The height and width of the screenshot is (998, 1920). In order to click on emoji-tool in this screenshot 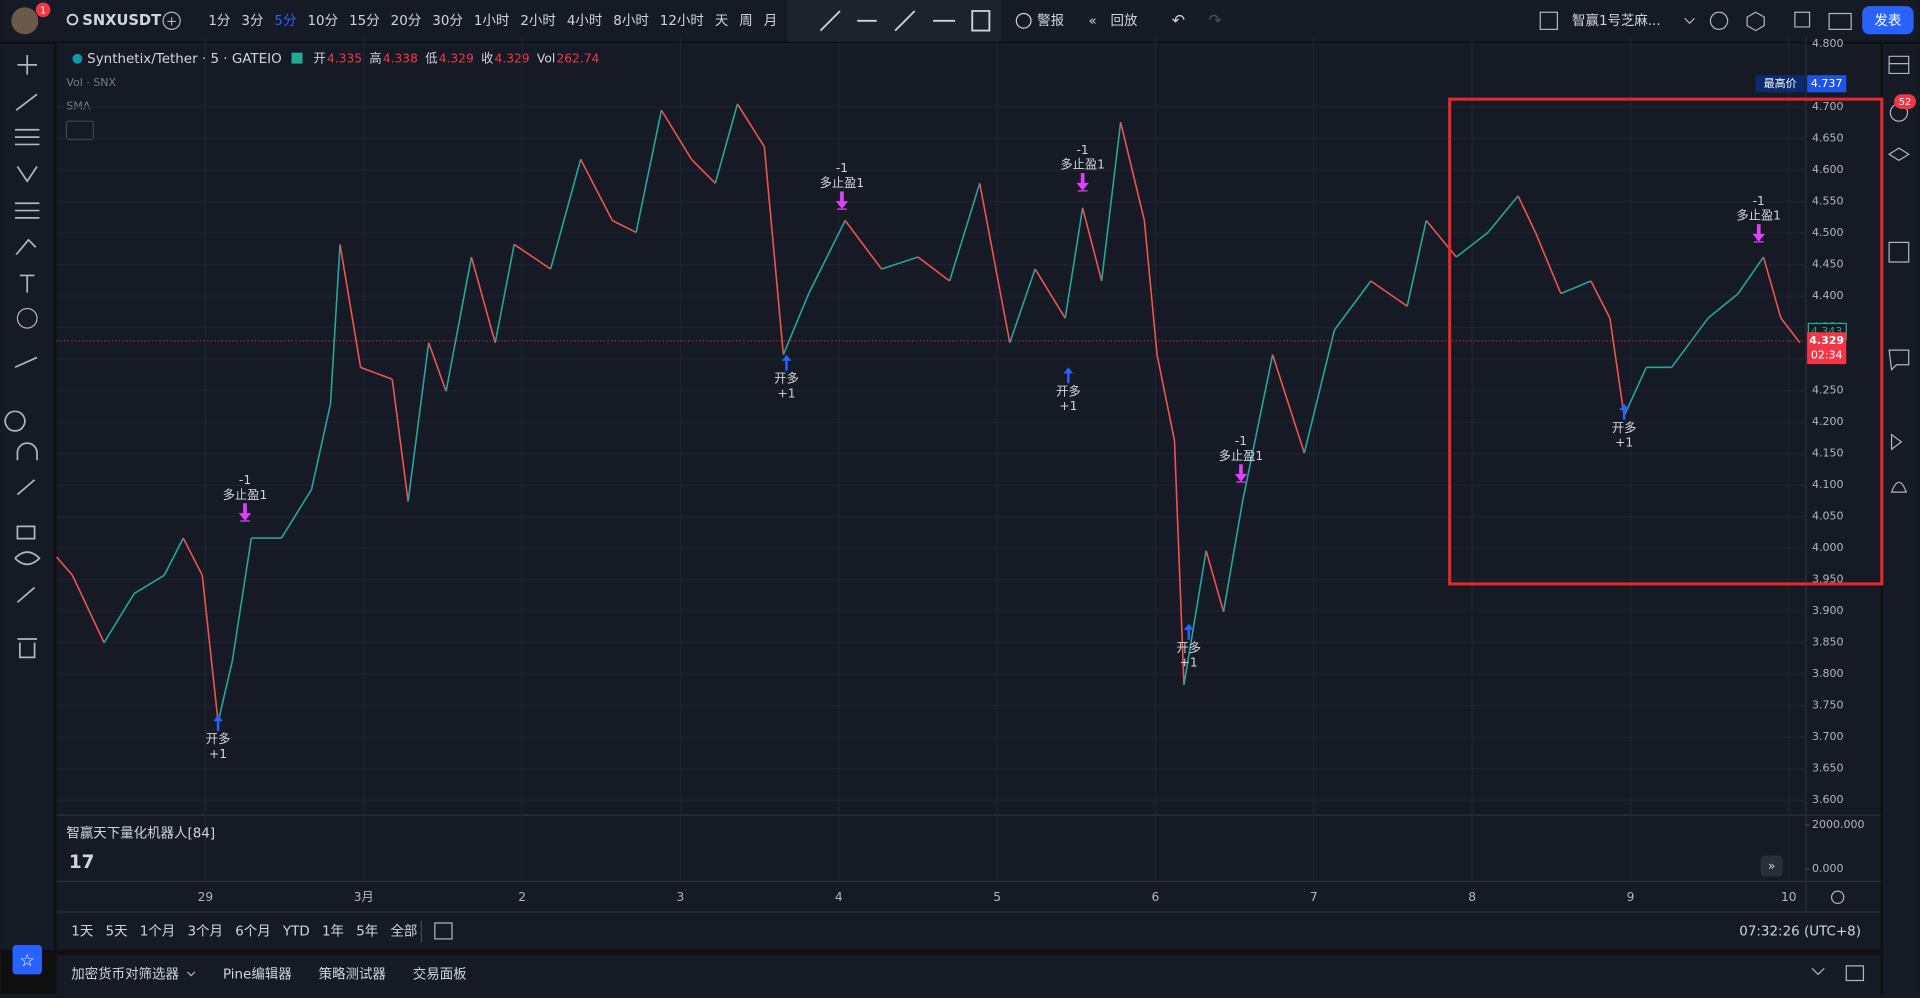, I will do `click(27, 318)`.